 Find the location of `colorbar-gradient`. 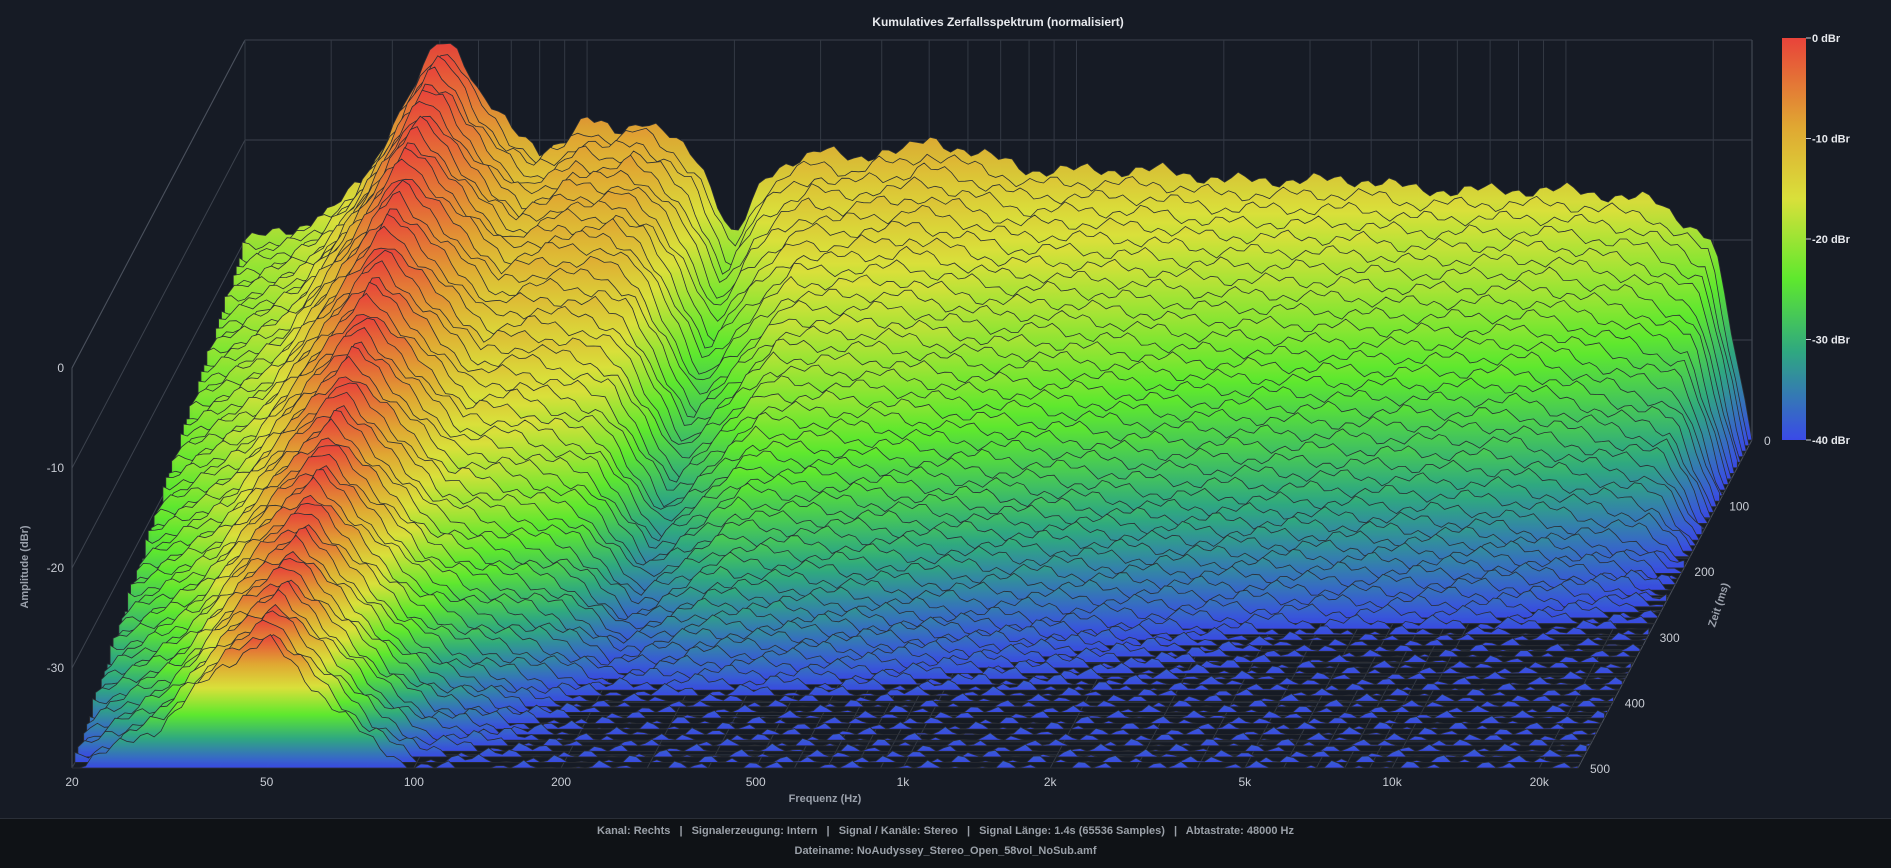

colorbar-gradient is located at coordinates (1794, 239).